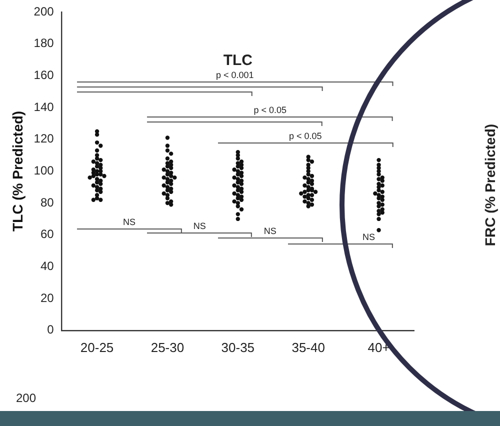 This screenshot has width=500, height=426. What do you see at coordinates (44, 11) in the screenshot?
I see `y-tick-label: 200` at bounding box center [44, 11].